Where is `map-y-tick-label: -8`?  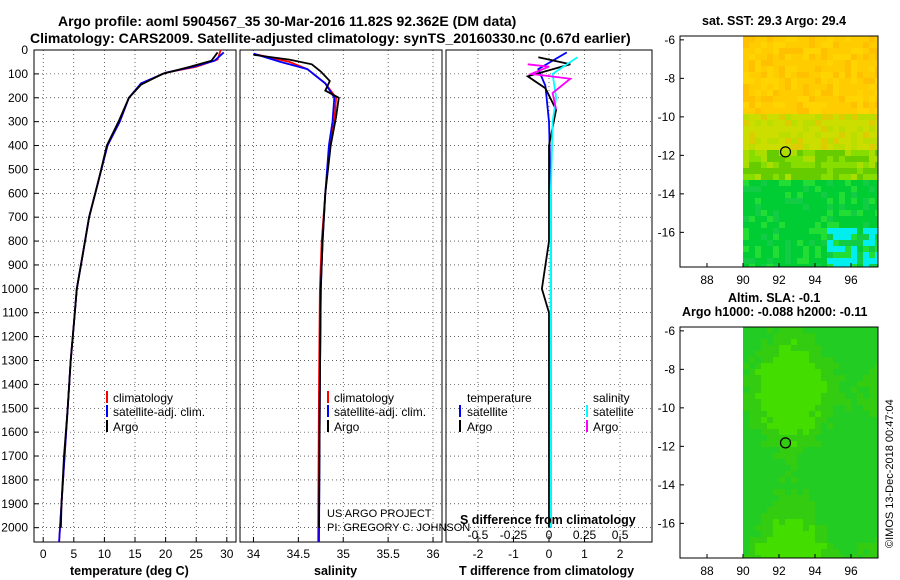 map-y-tick-label: -8 is located at coordinates (669, 78).